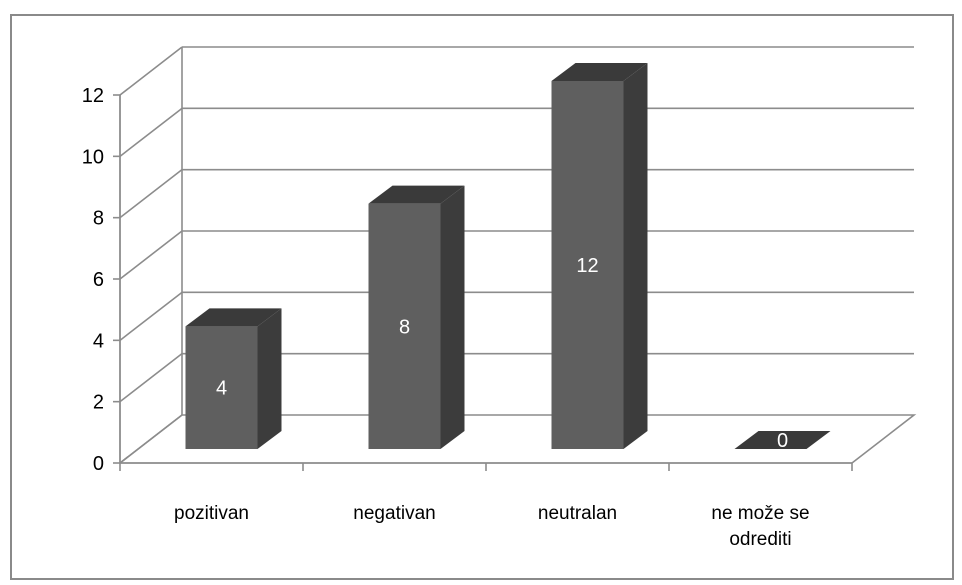 The width and height of the screenshot is (962, 585). I want to click on bar: 4, so click(233, 378).